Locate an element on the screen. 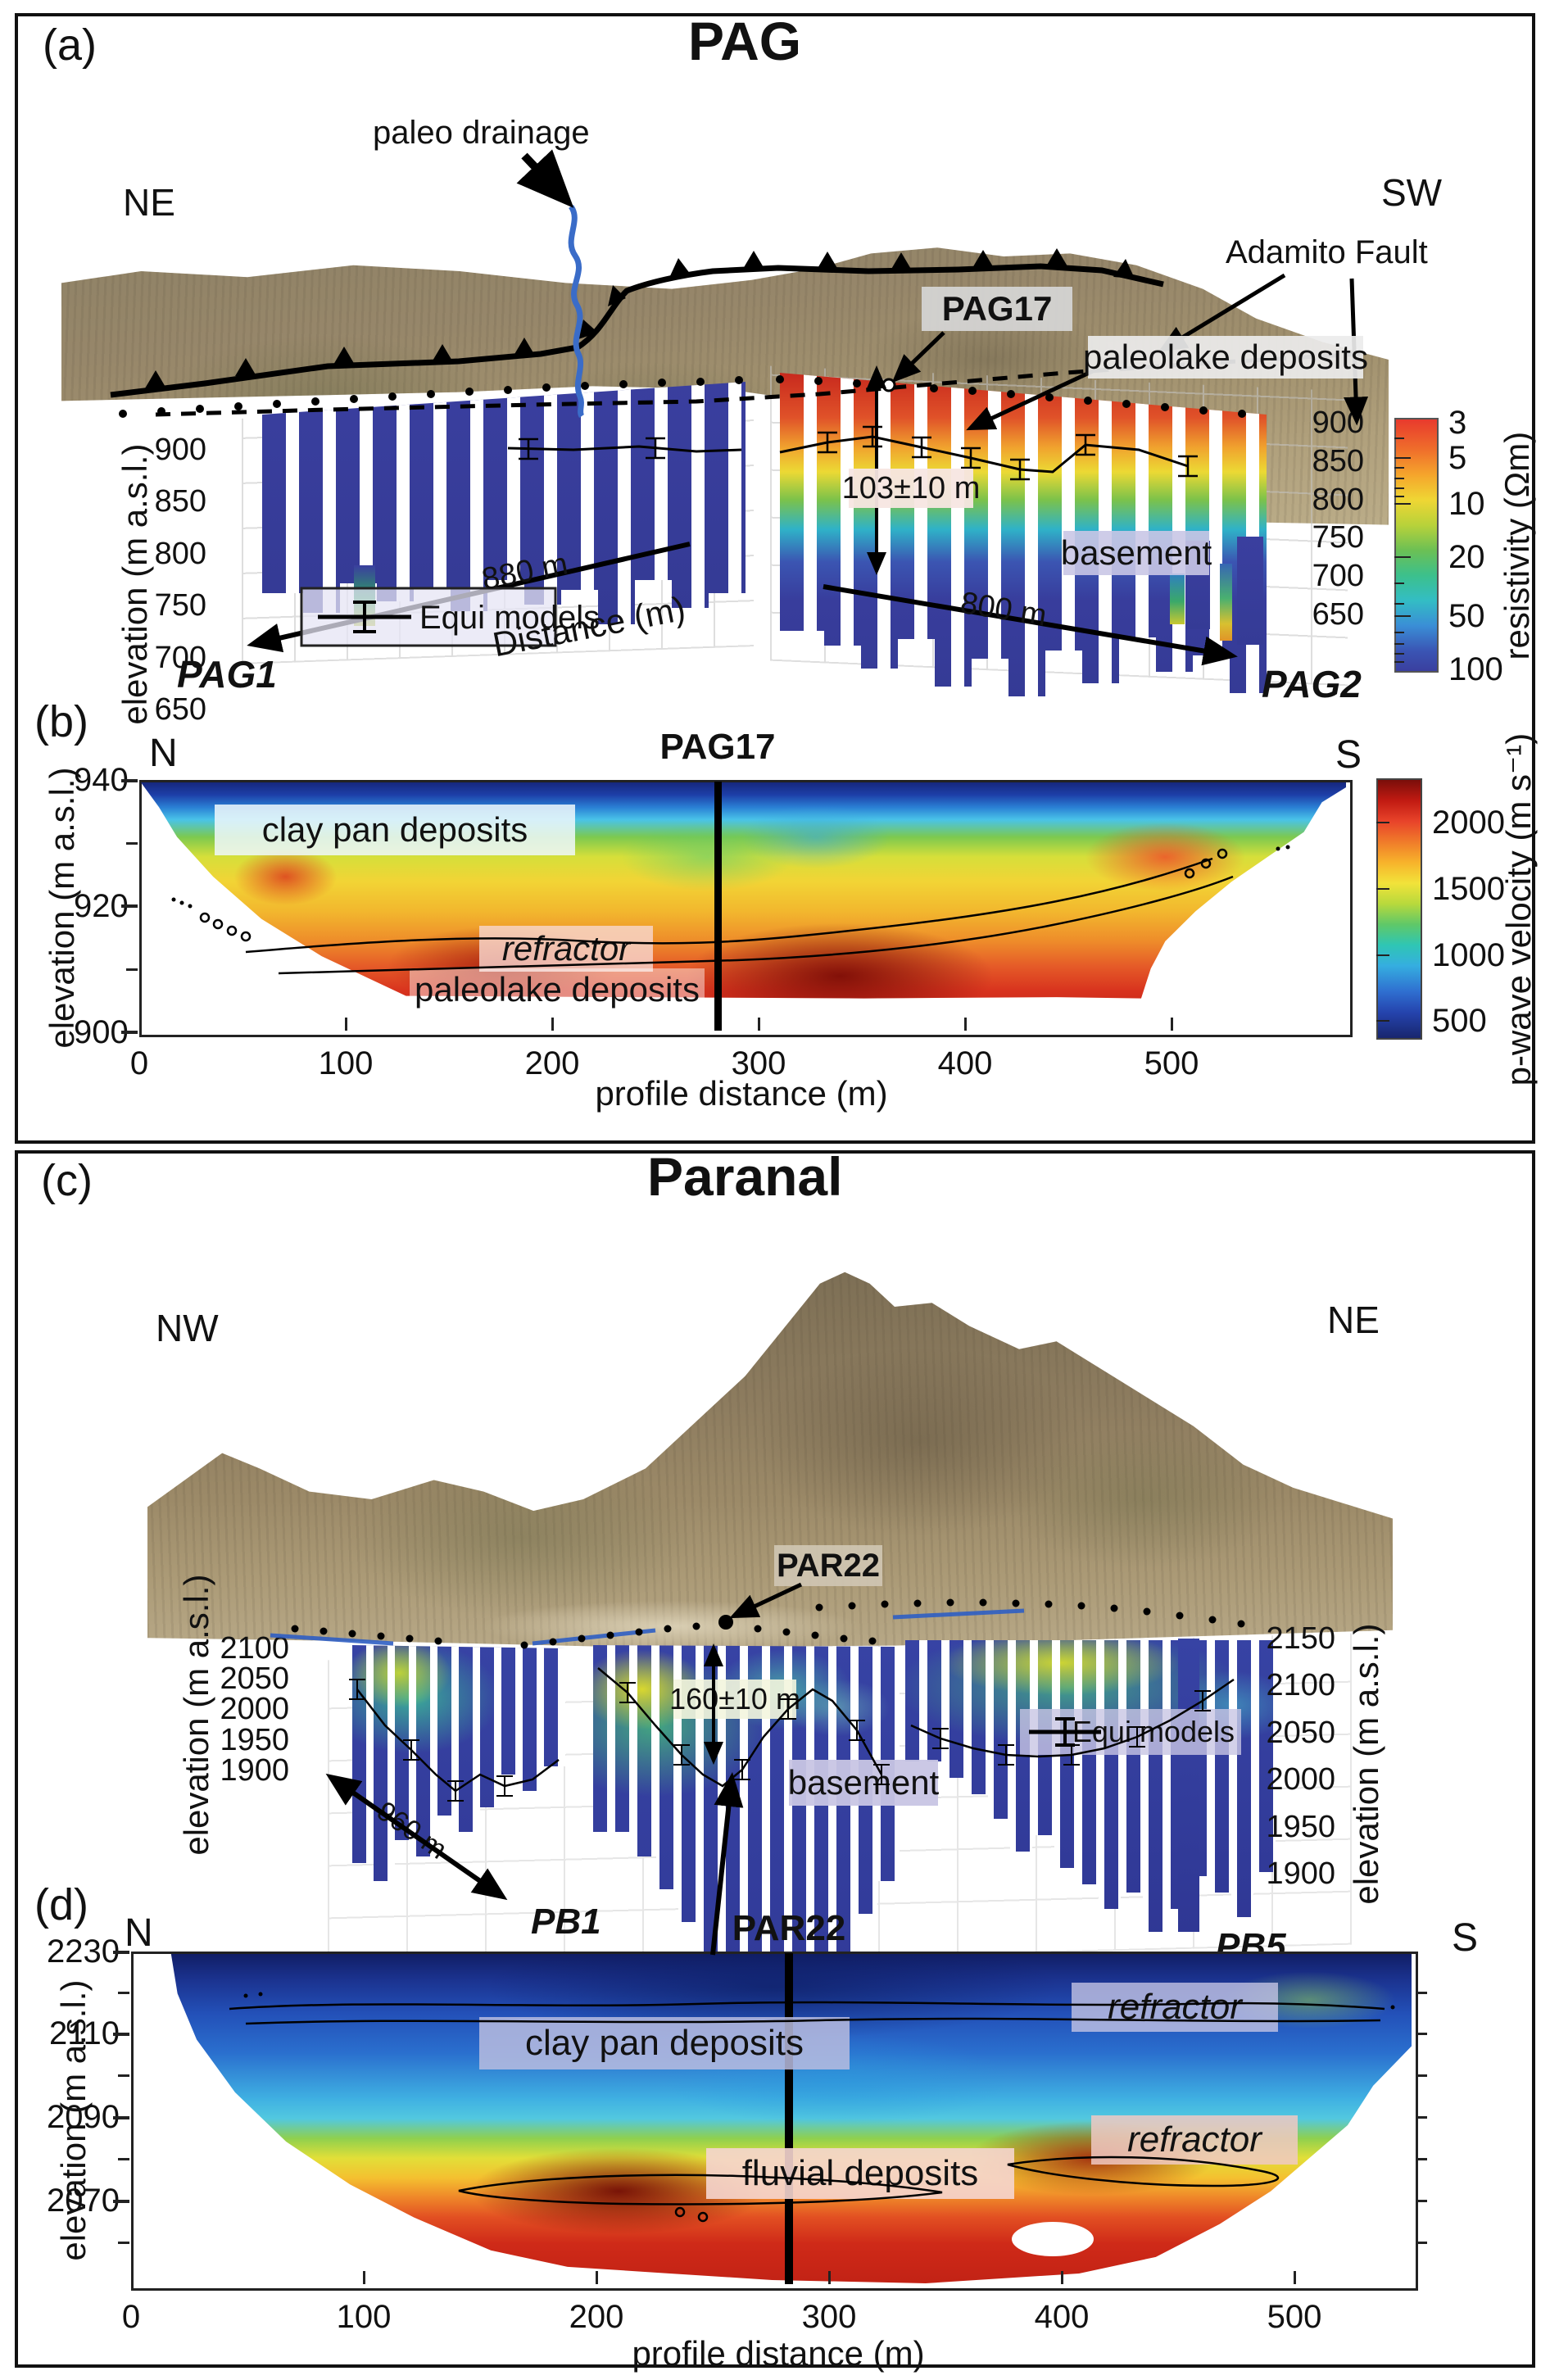  adamito-fault-label: Adamito Fault is located at coordinates (1327, 252).